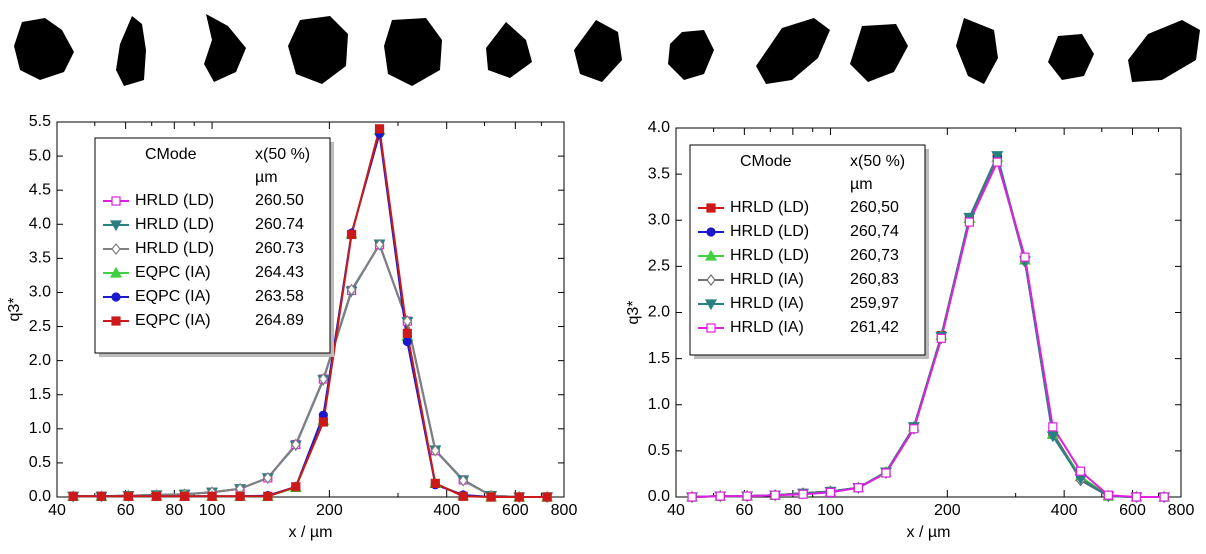 This screenshot has height=554, width=1206. Describe the element at coordinates (40, 121) in the screenshot. I see `y-tick-label: 5.5` at that location.